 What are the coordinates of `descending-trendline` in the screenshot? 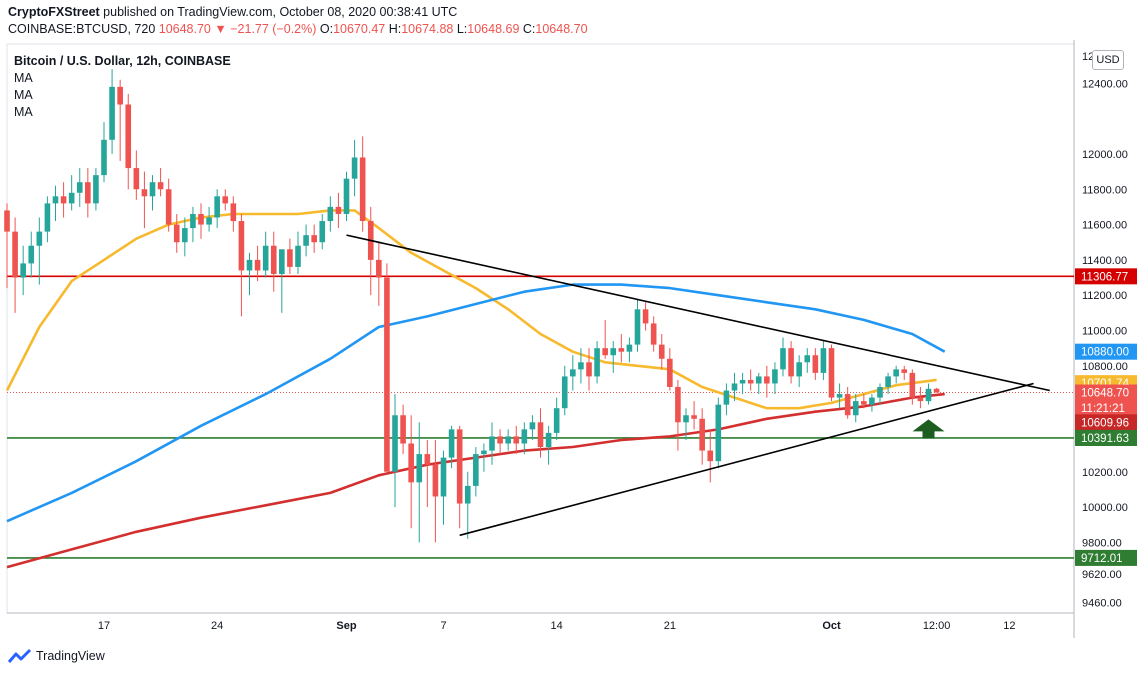 It's located at (698, 313).